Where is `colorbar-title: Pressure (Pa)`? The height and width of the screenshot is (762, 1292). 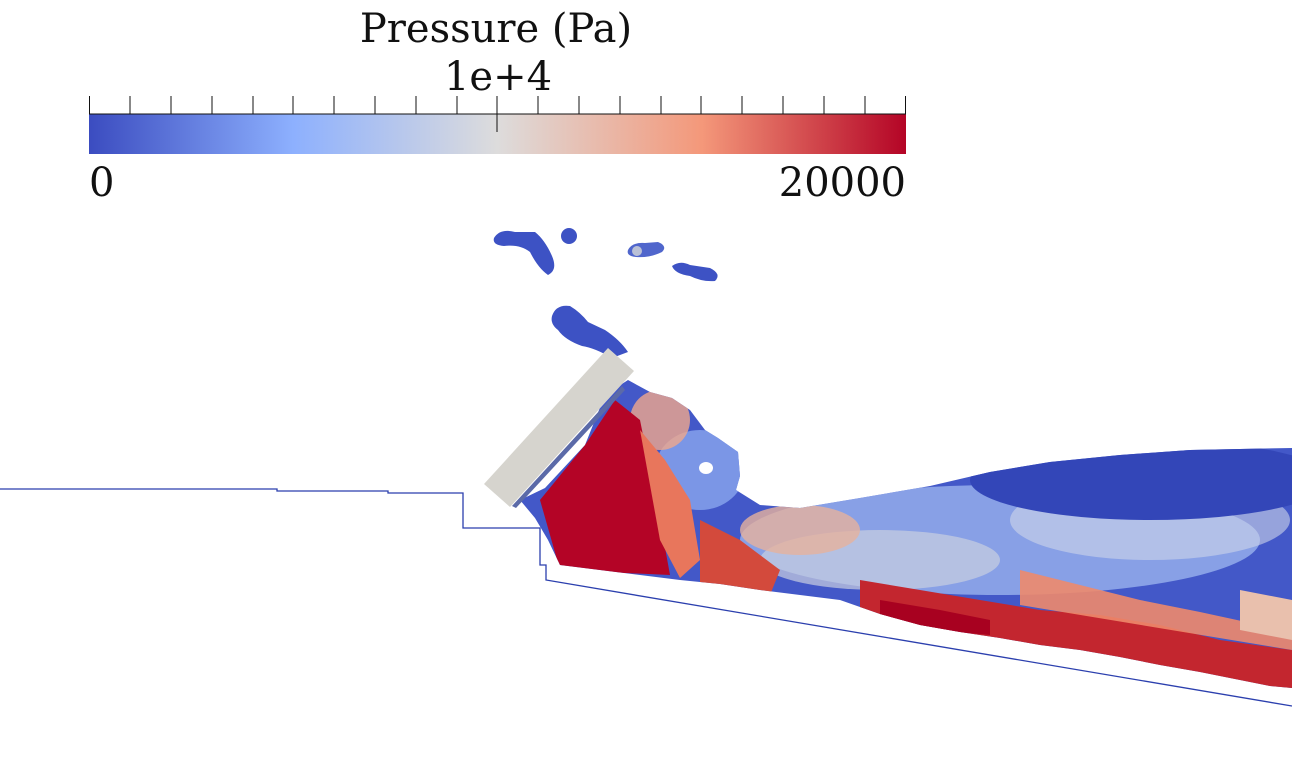 colorbar-title: Pressure (Pa) is located at coordinates (496, 29).